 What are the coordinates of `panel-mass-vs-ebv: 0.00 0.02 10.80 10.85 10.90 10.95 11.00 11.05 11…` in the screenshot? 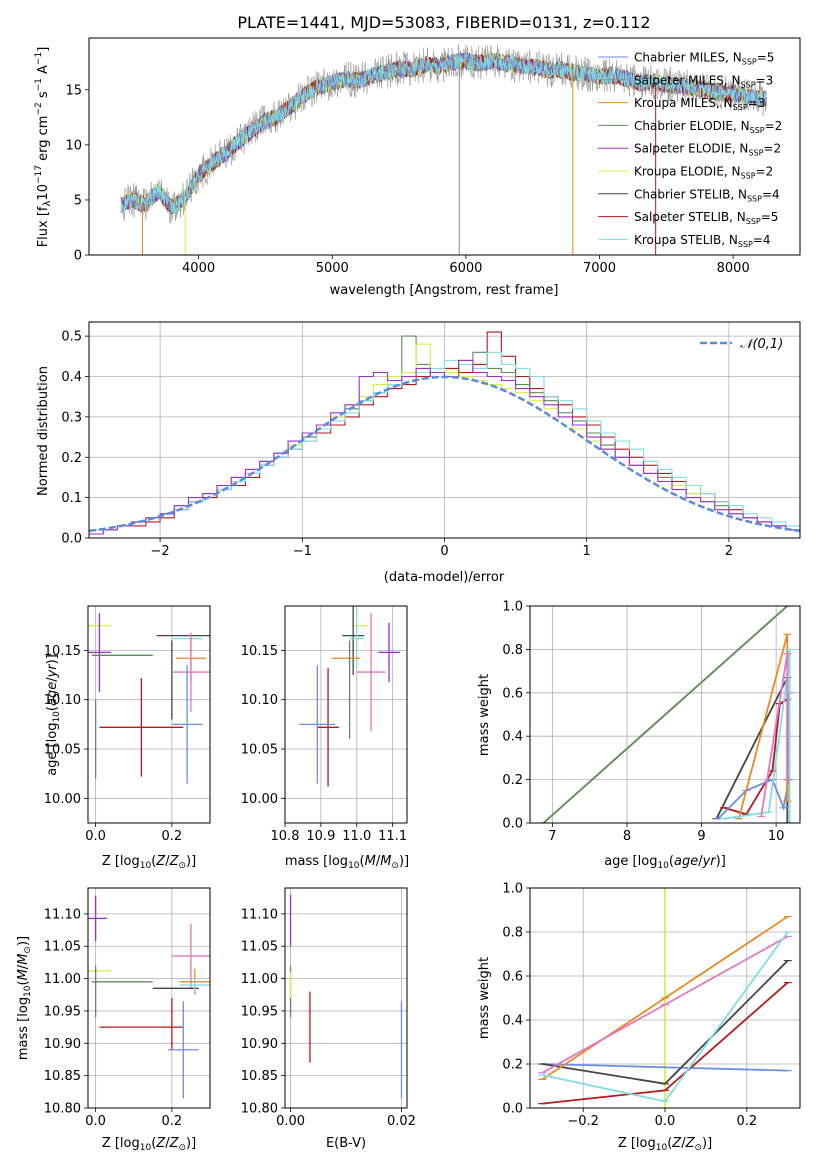 It's located at (328, 1019).